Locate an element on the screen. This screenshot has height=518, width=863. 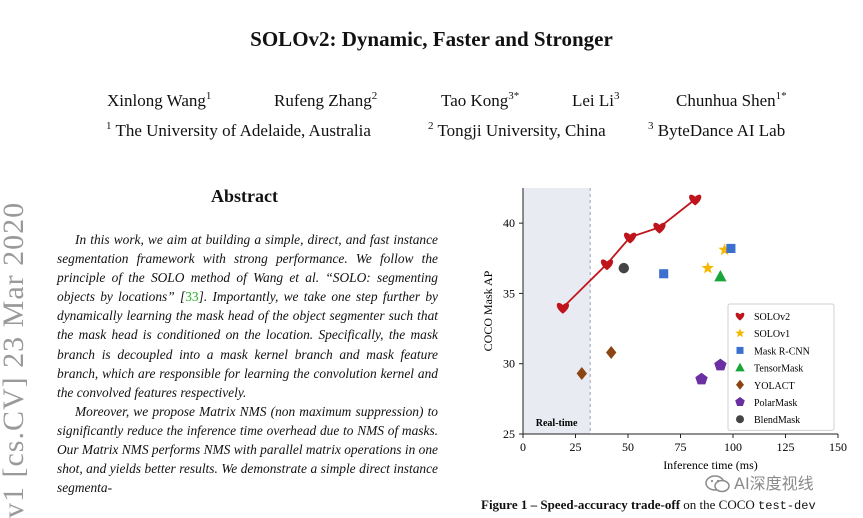
legend-label-solov2: SOLOv2 is located at coordinates (772, 317).